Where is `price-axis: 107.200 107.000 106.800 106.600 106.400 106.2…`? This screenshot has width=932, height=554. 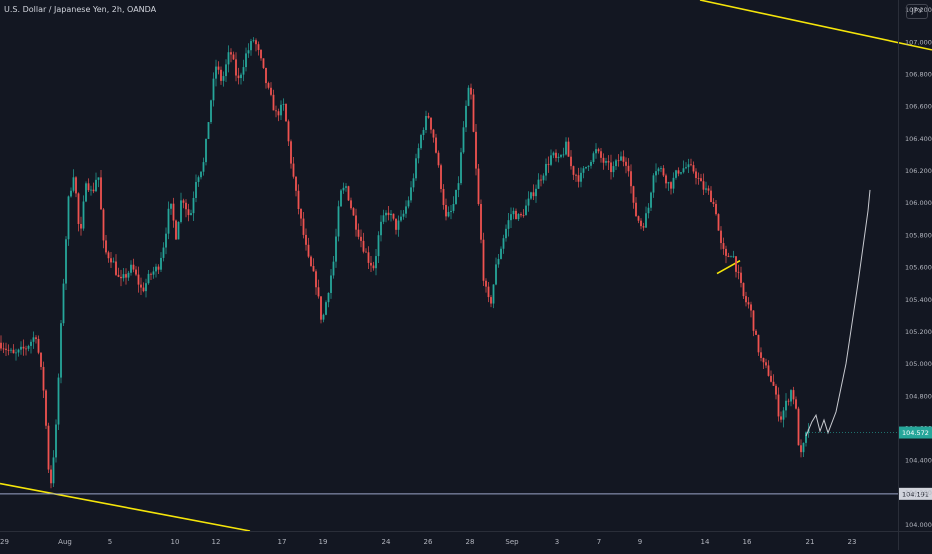
price-axis: 107.200 107.000 106.800 106.600 106.400 106.2… is located at coordinates (869, 275).